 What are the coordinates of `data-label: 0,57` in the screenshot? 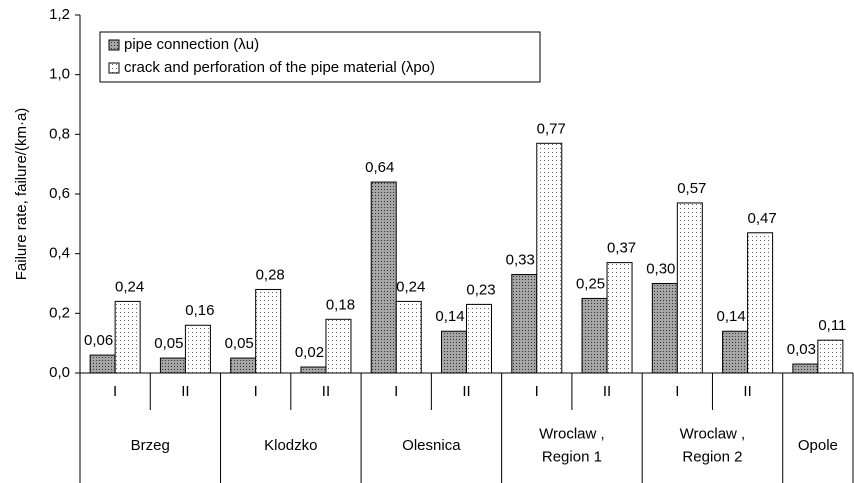 It's located at (691, 188).